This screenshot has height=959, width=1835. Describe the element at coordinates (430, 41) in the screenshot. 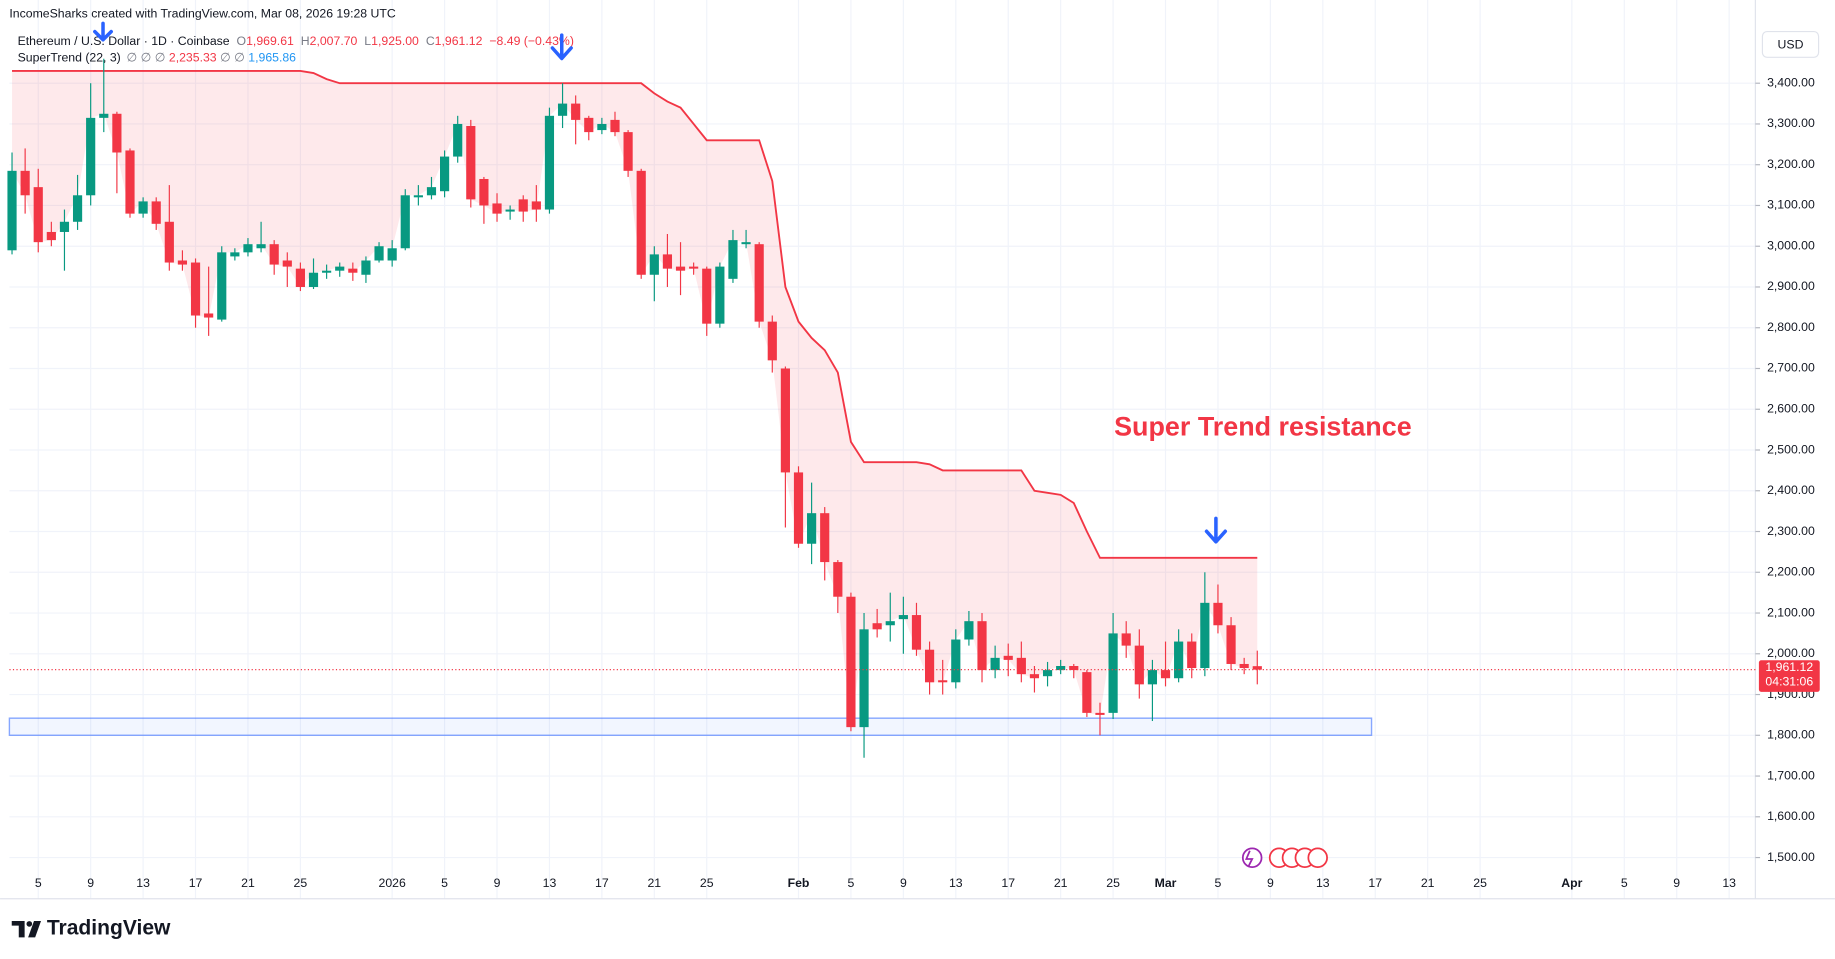

I see `ohlc-key: C` at that location.